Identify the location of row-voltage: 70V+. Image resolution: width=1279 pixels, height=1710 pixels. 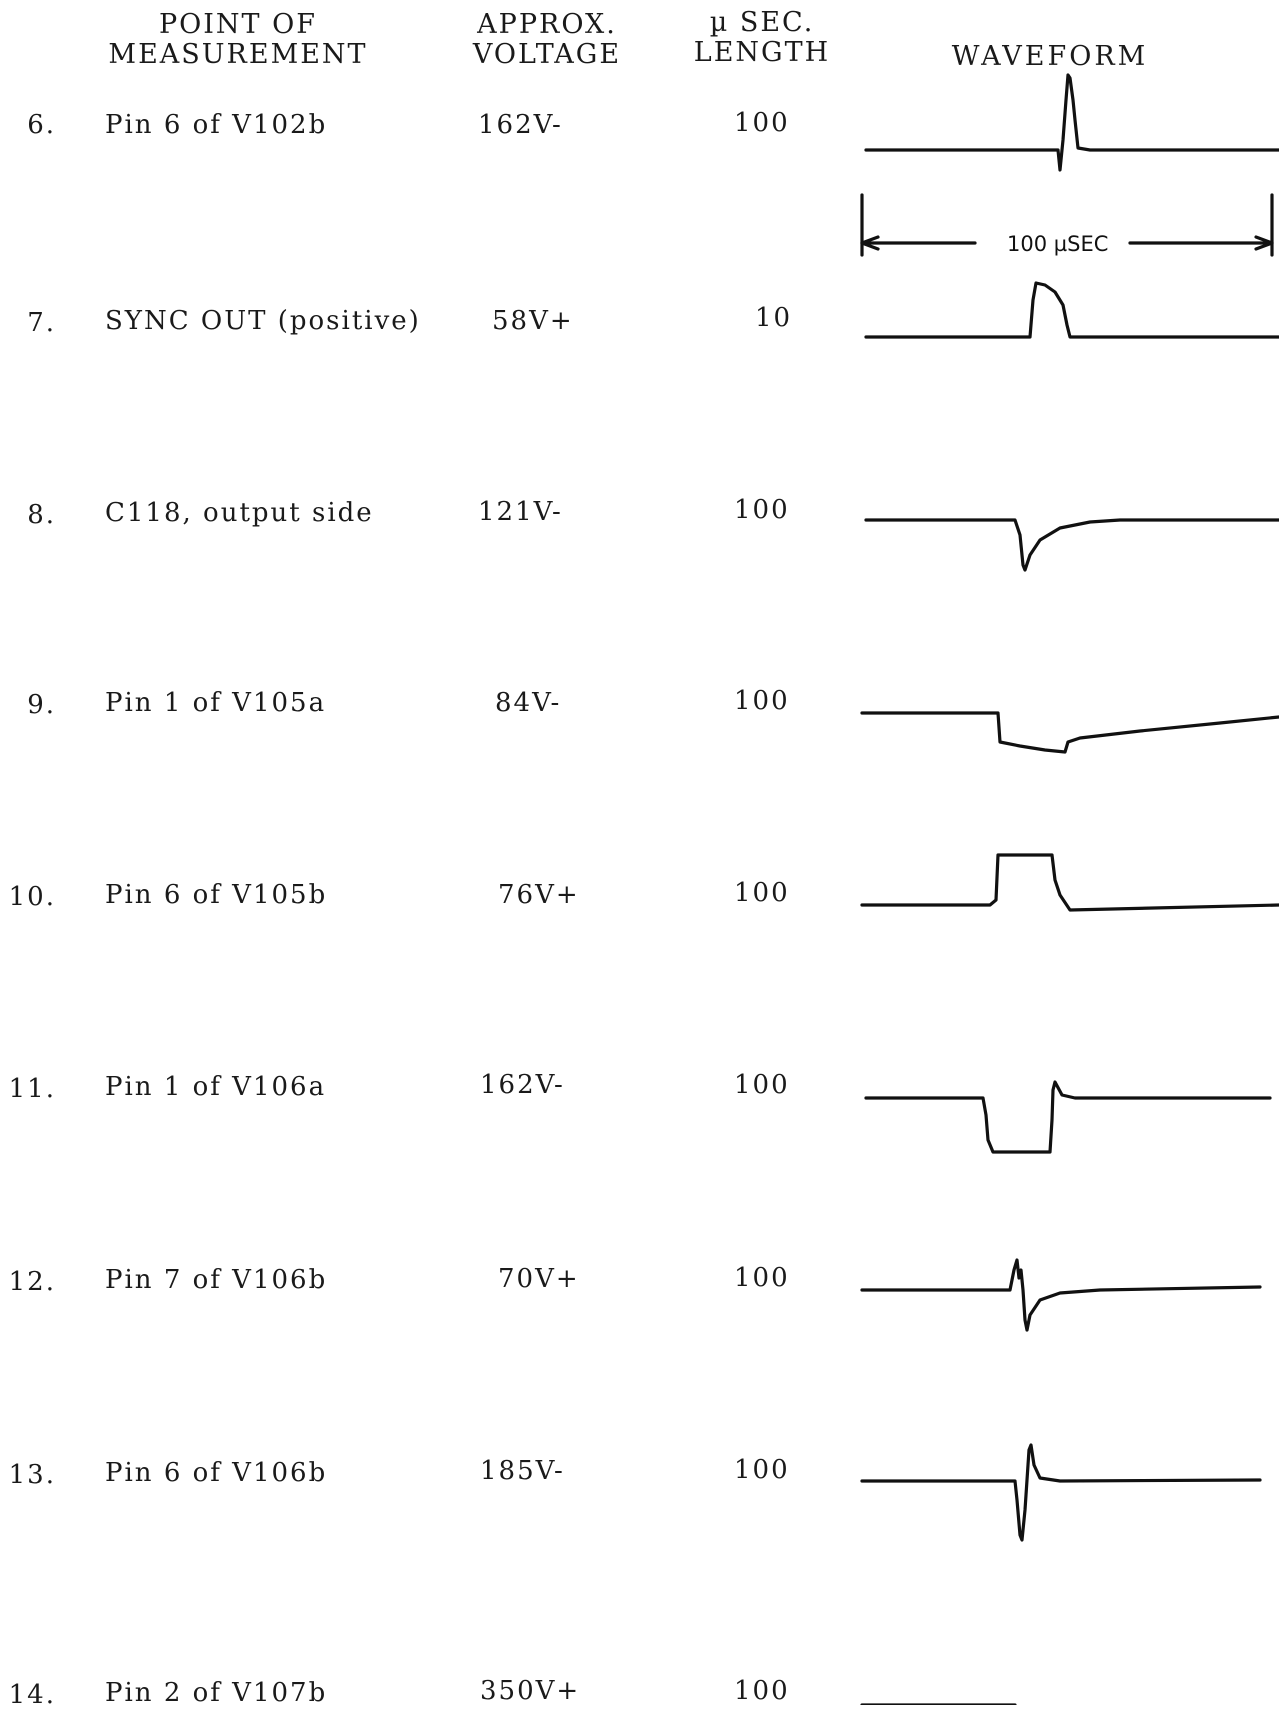
(539, 1279).